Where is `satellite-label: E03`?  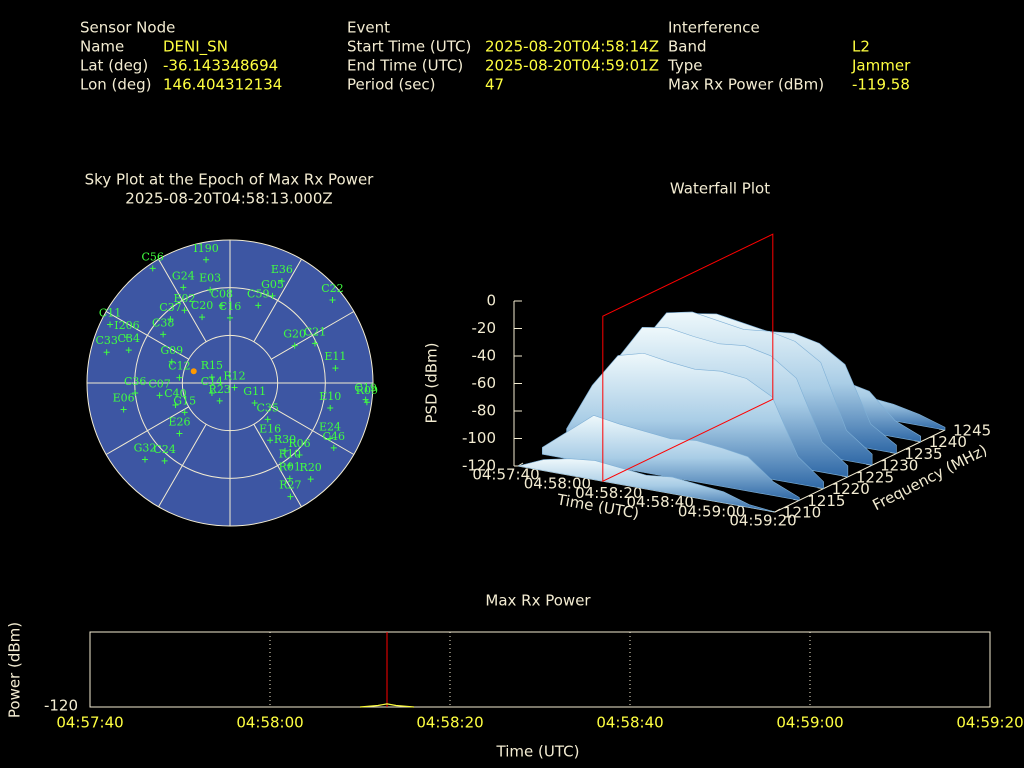
satellite-label: E03 is located at coordinates (210, 278).